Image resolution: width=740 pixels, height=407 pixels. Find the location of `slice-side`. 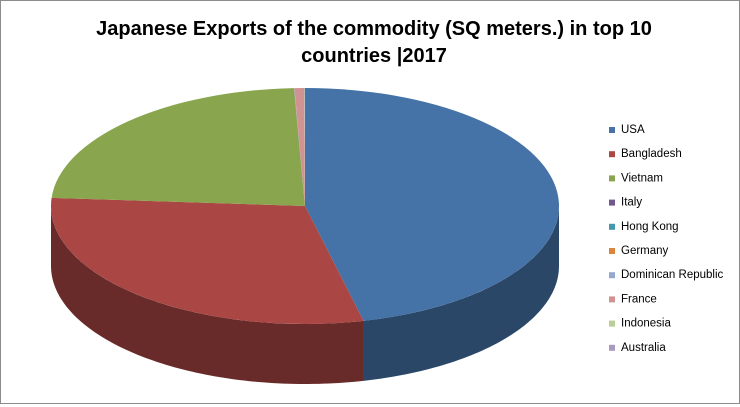

slice-side is located at coordinates (461, 293).